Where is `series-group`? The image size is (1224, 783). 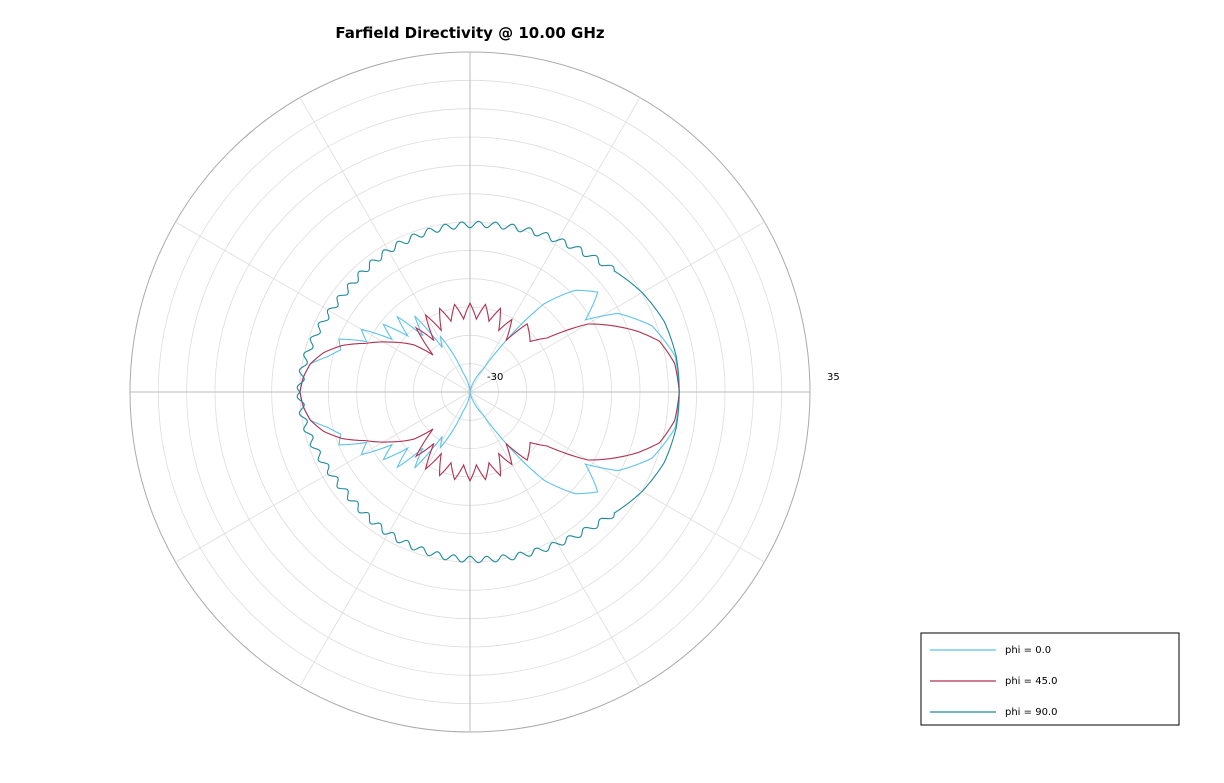 series-group is located at coordinates (488, 392).